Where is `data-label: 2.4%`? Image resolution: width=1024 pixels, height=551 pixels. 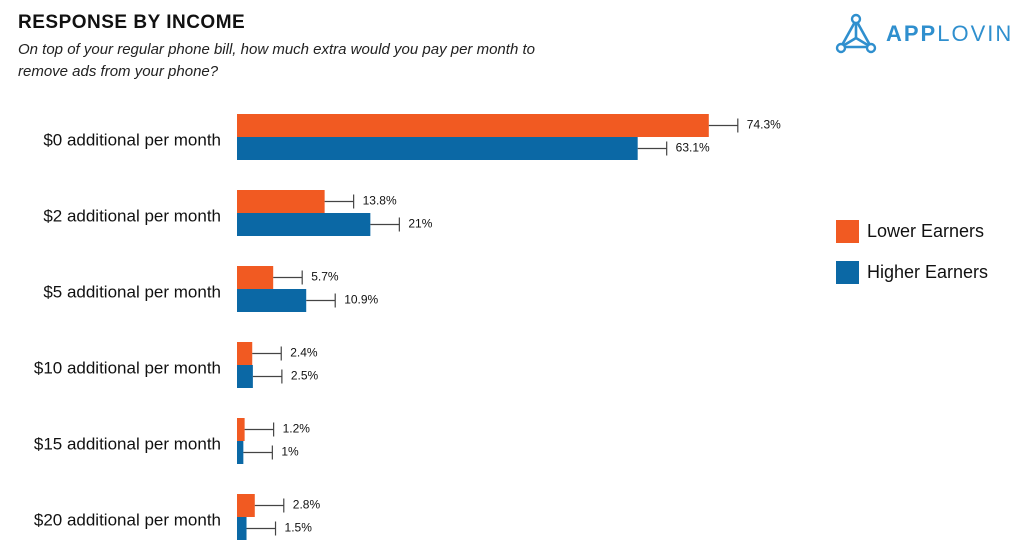 data-label: 2.4% is located at coordinates (304, 353).